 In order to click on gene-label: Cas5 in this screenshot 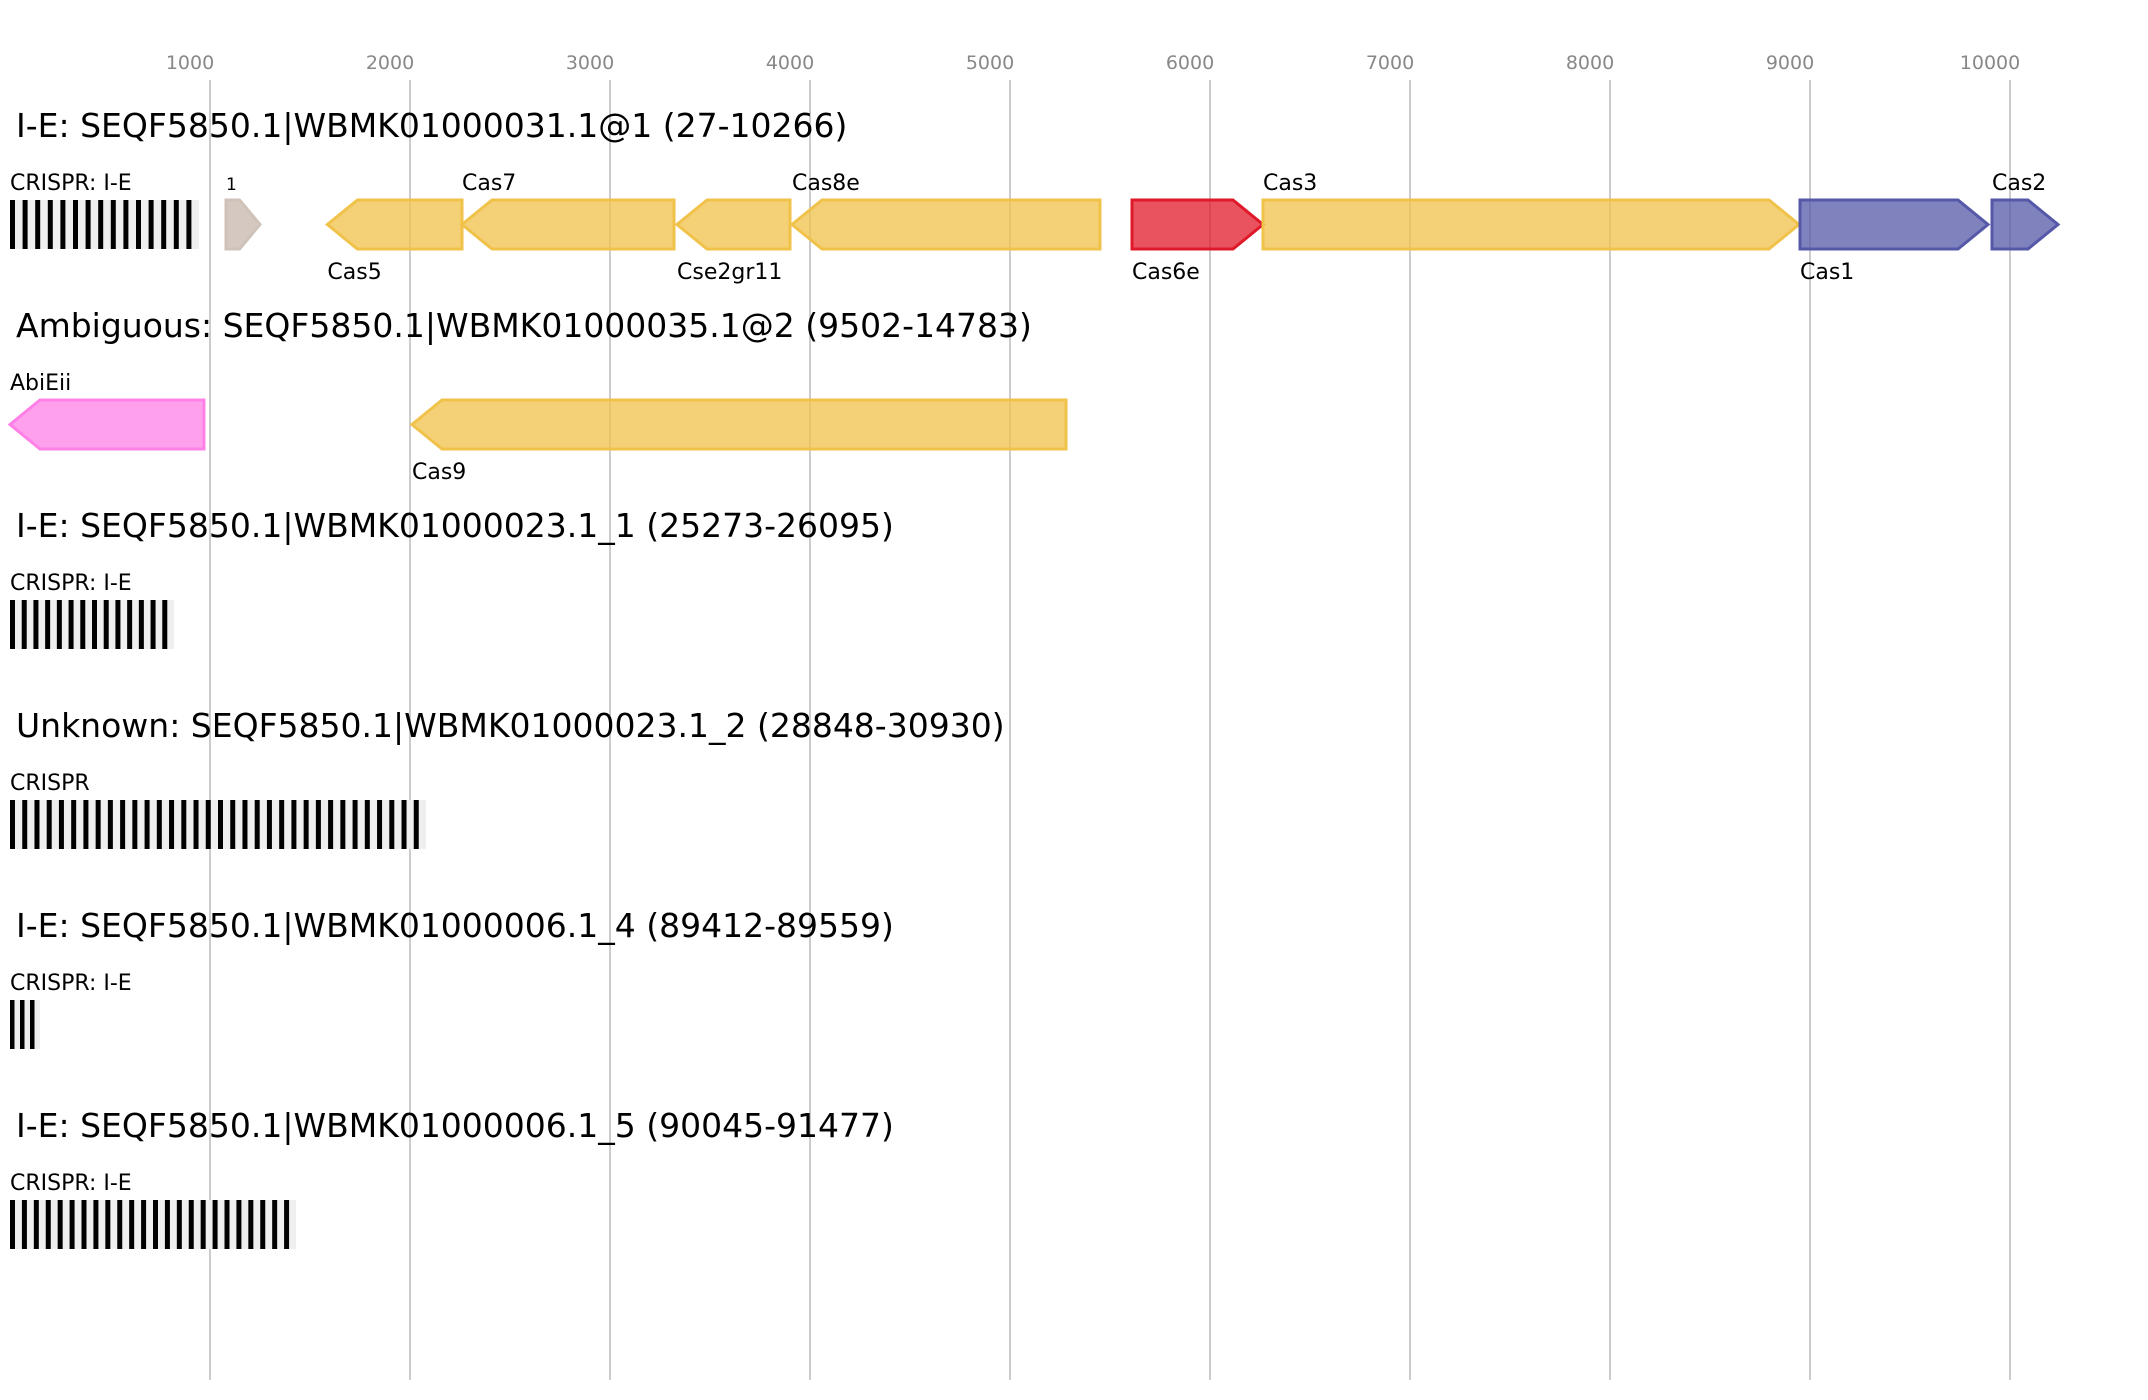, I will do `click(354, 272)`.